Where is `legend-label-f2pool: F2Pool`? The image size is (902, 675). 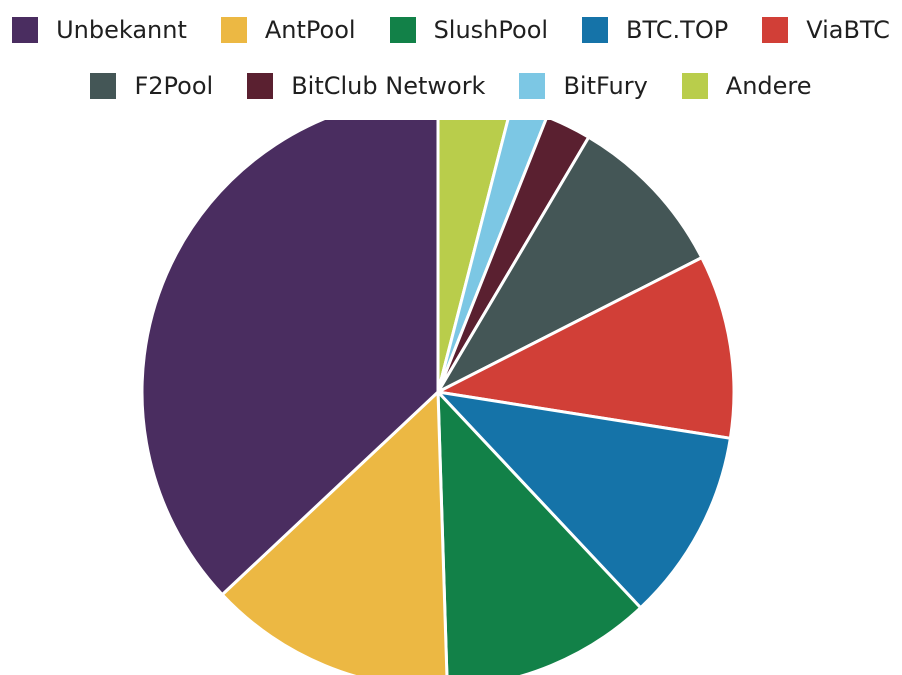
legend-label-f2pool: F2Pool is located at coordinates (174, 86).